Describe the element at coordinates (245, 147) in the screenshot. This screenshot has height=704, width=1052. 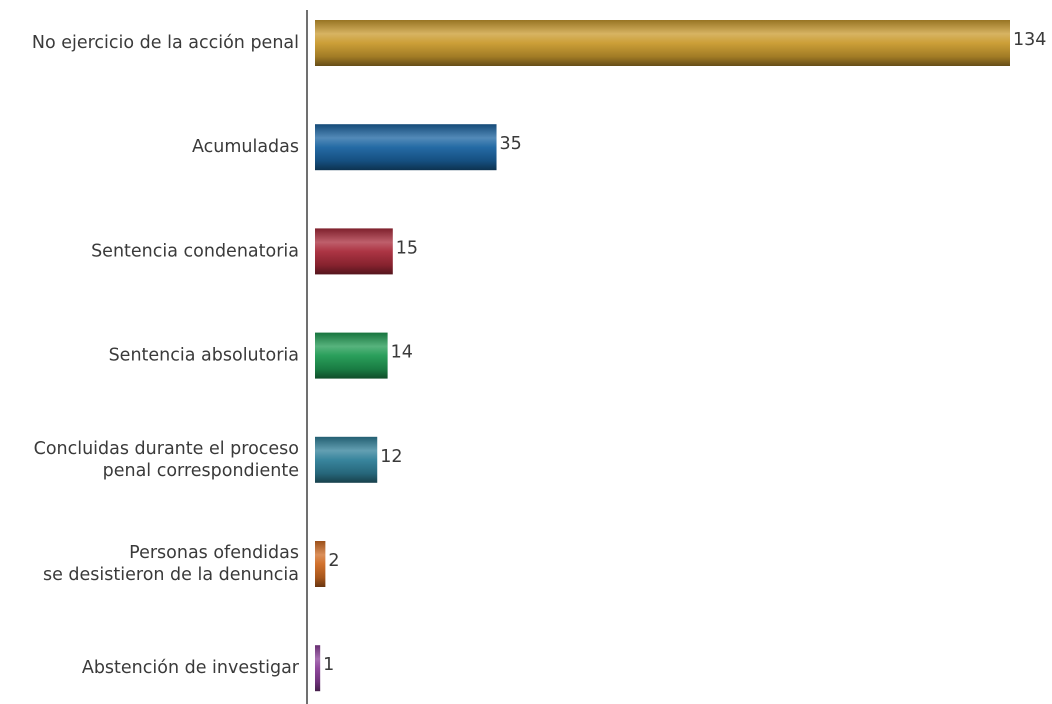
I see `category-label-1: Acumuladas` at that location.